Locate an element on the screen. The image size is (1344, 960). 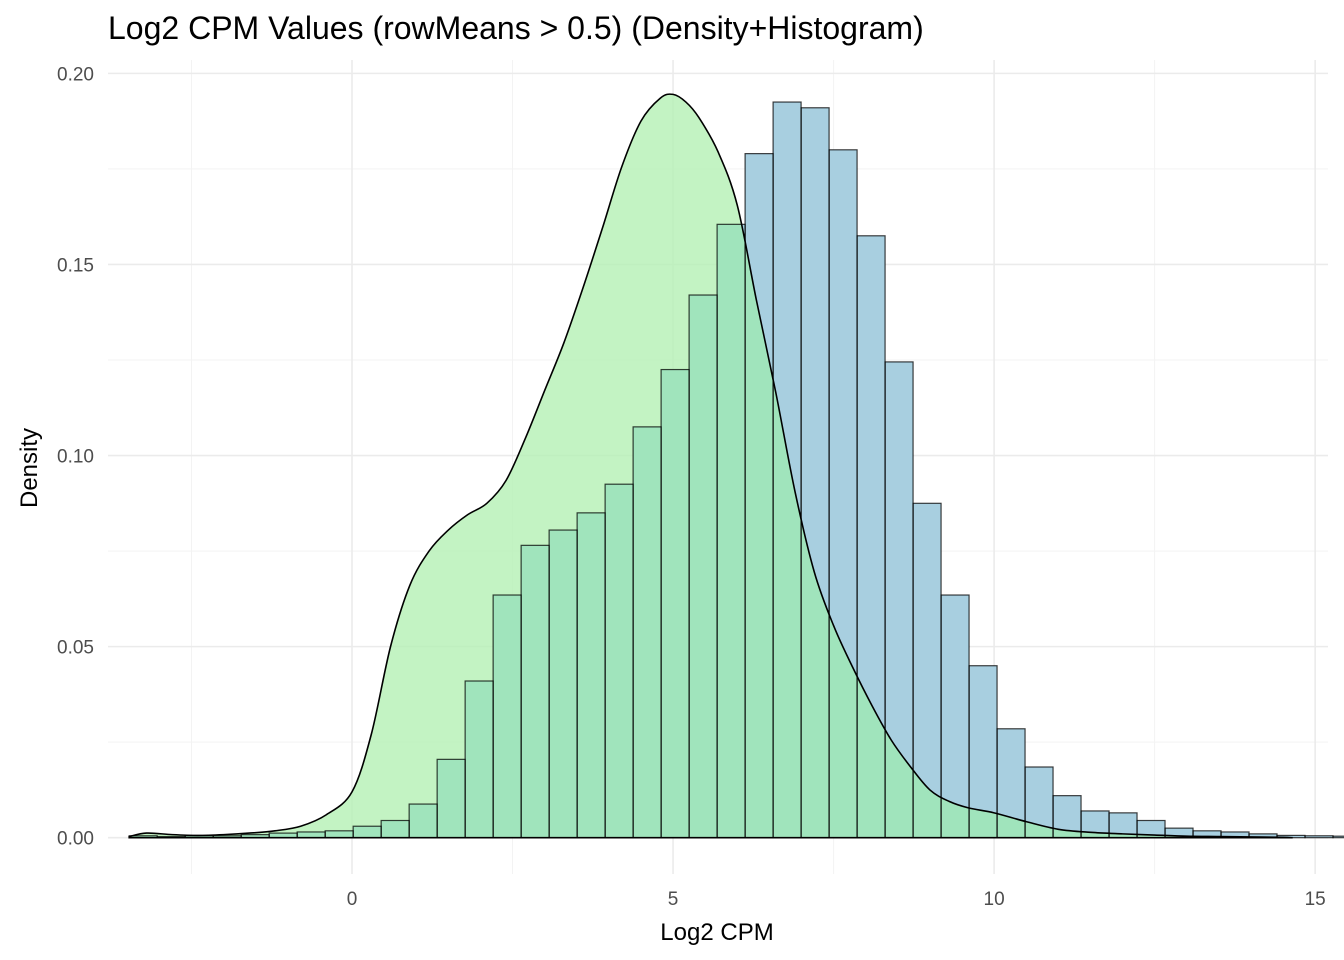
x-axis-ticks: 0 5 10 15 is located at coordinates (836, 899).